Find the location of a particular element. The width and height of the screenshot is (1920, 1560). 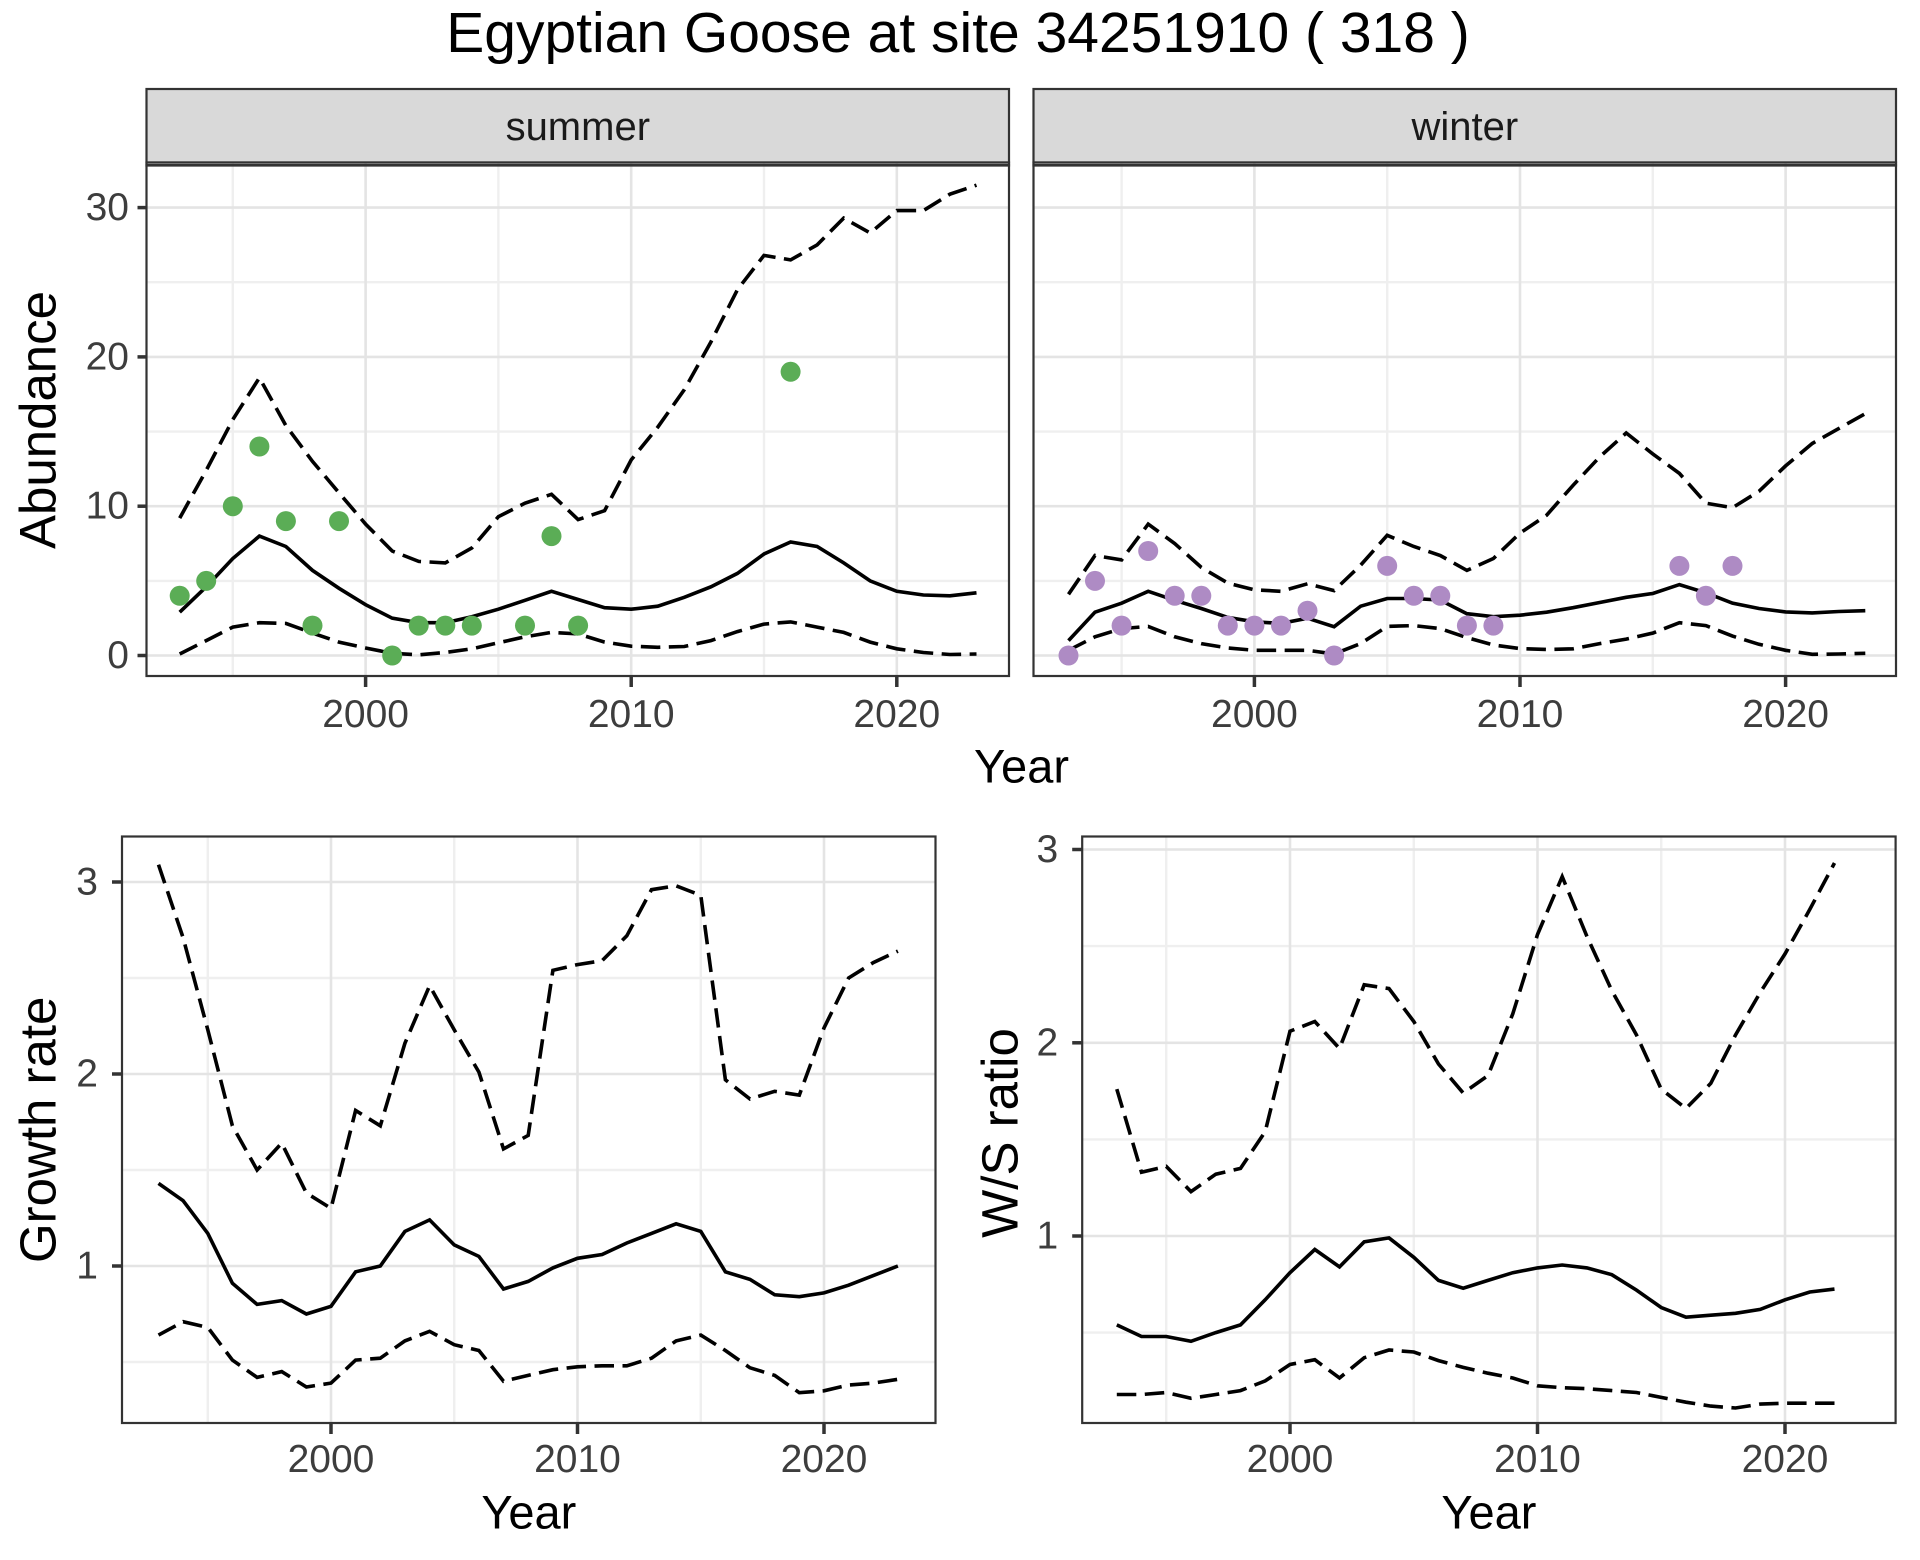

svg-text: 10 is located at coordinates (107, 506).